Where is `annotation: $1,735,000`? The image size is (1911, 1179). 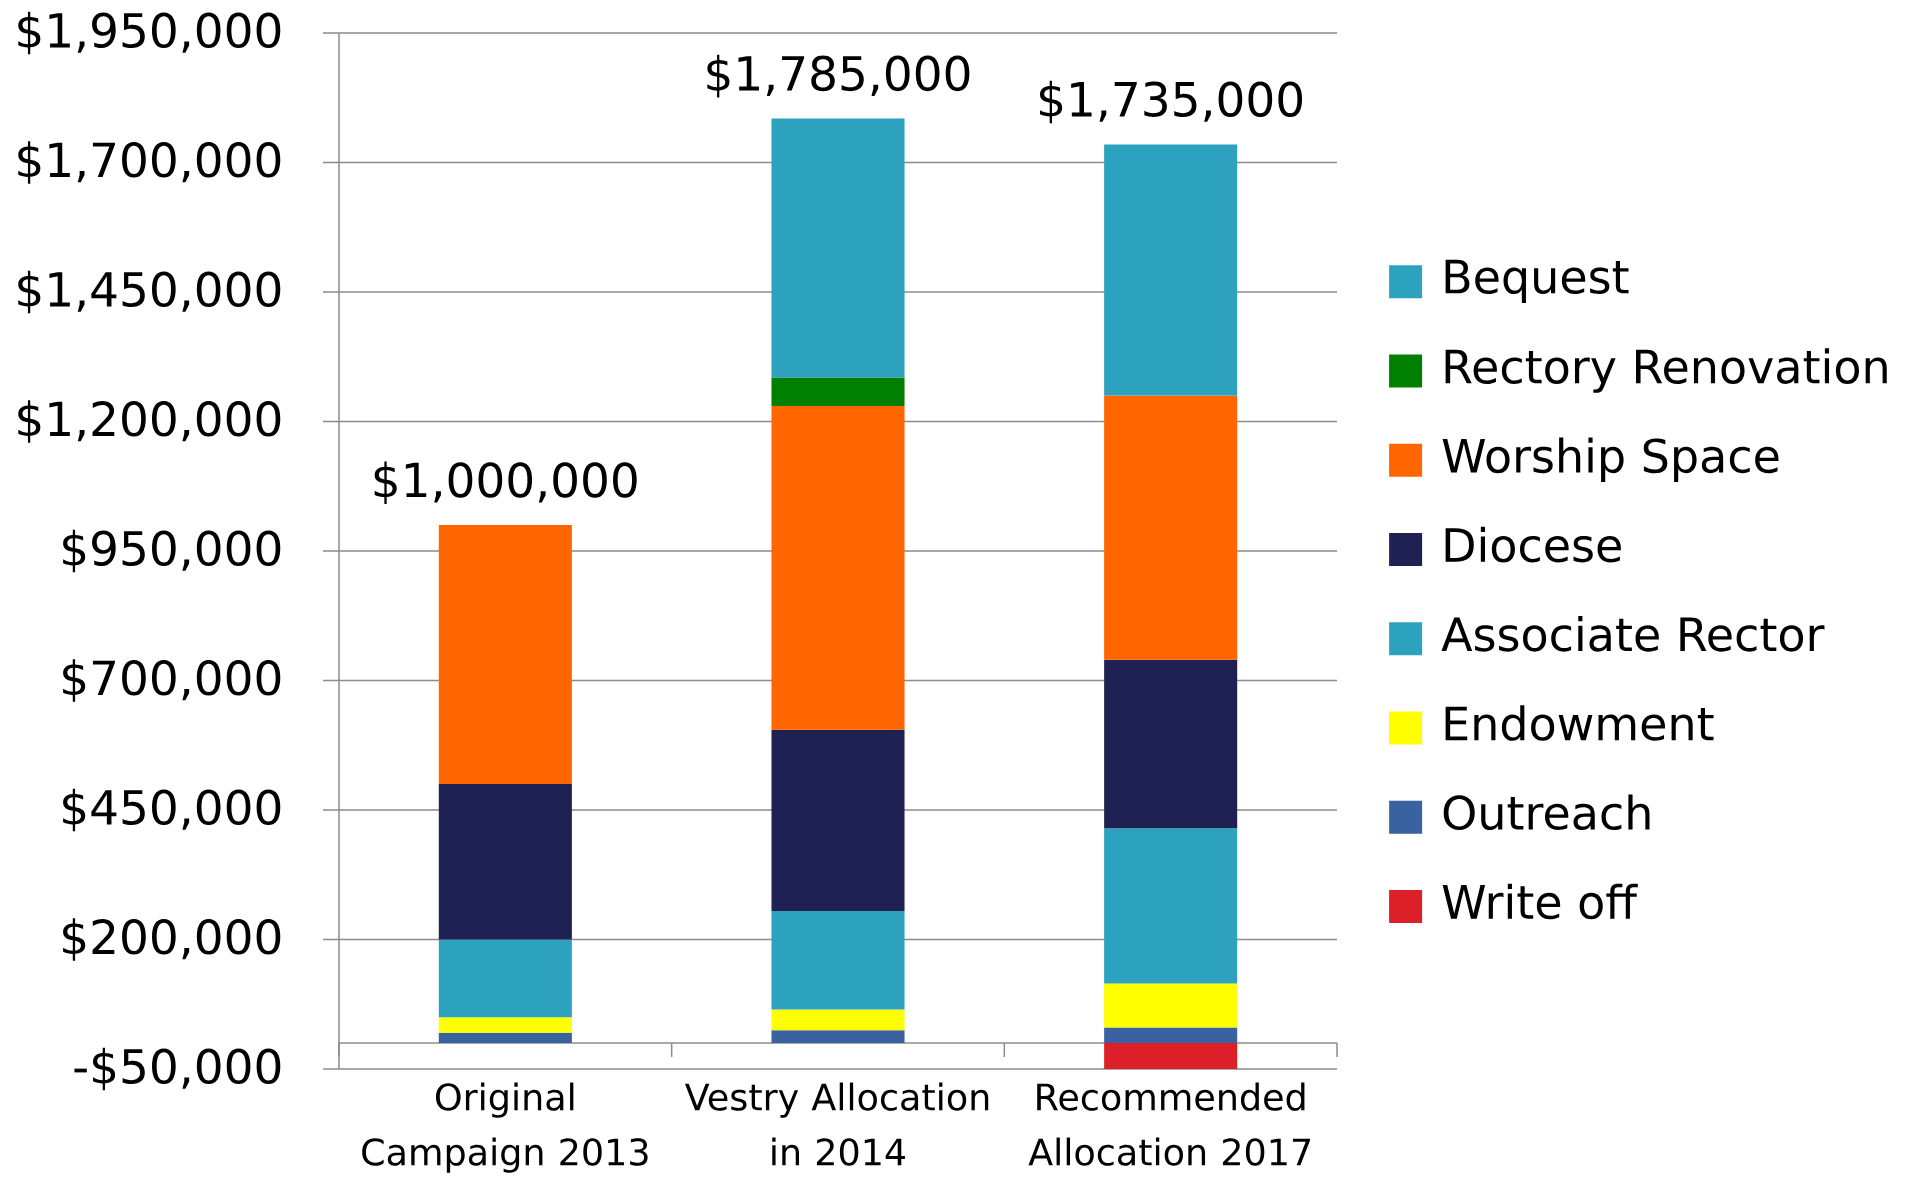
annotation: $1,735,000 is located at coordinates (1171, 102).